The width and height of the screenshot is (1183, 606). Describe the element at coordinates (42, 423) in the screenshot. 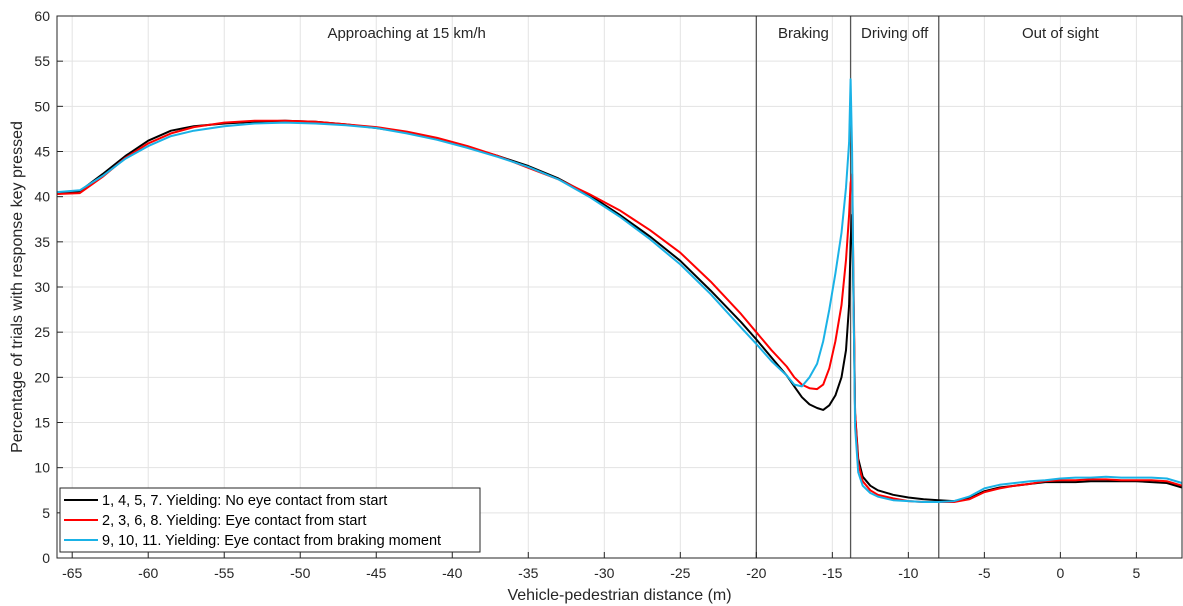

I see `y-tick-label: 15` at that location.